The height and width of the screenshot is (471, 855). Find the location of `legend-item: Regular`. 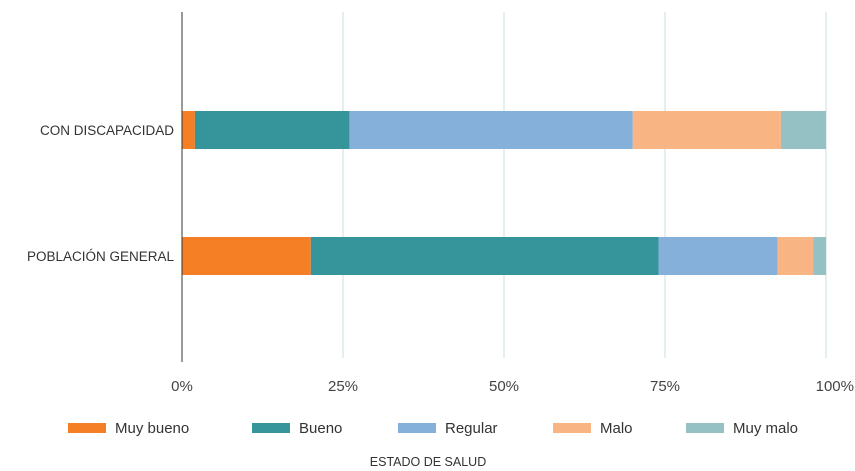

legend-item: Regular is located at coordinates (448, 428).